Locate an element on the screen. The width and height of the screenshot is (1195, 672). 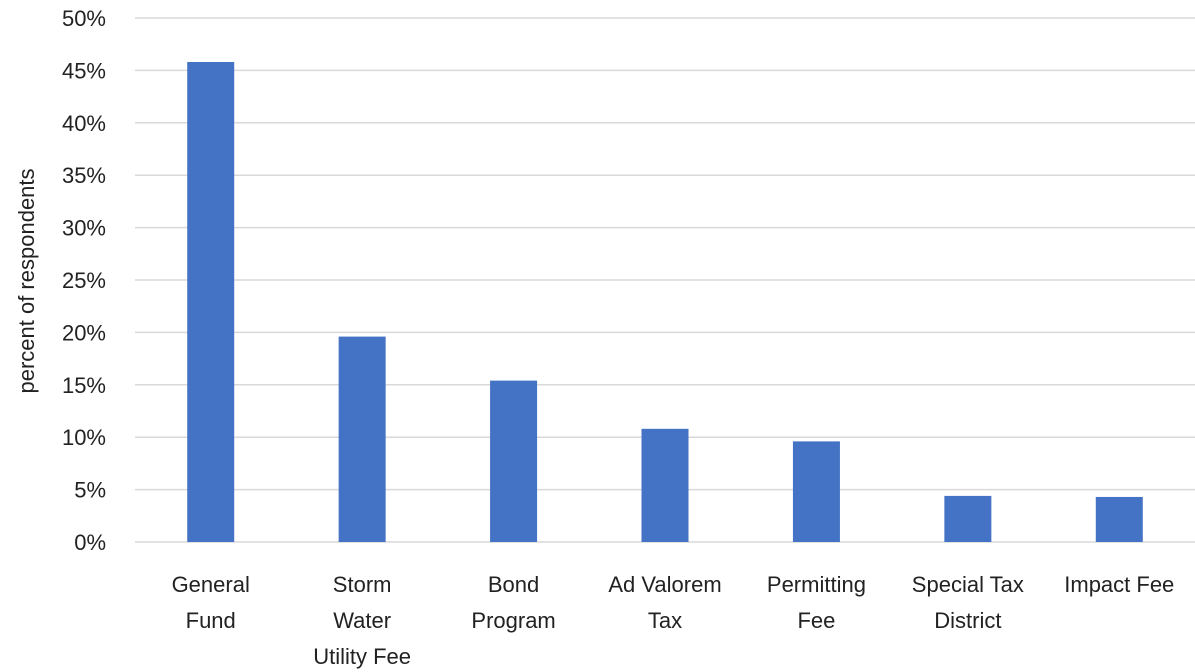
y-axis-title: percent of respondents is located at coordinates (26, 280).